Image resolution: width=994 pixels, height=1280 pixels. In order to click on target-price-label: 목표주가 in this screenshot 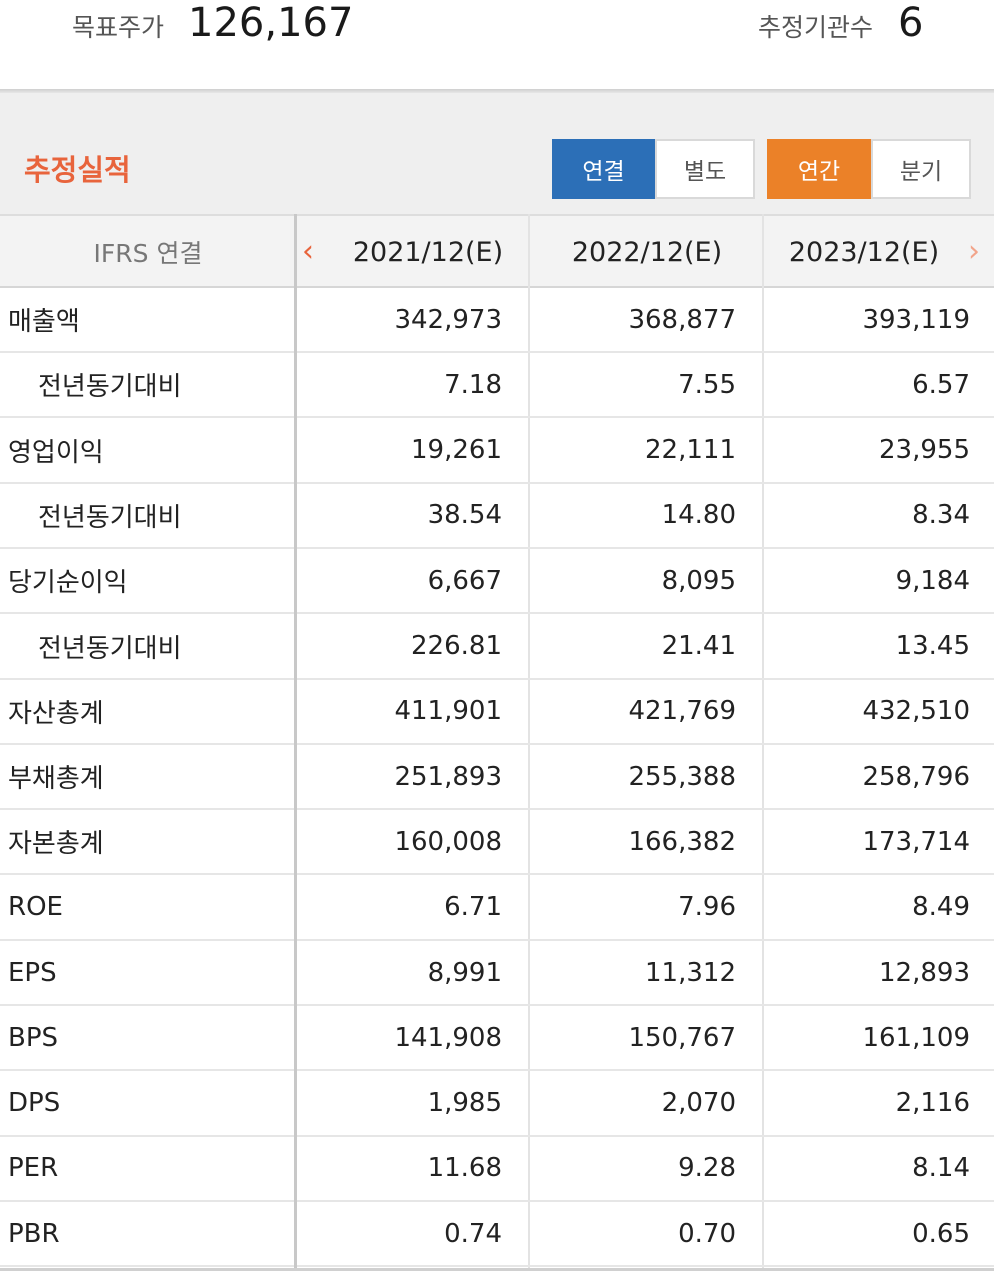, I will do `click(118, 27)`.